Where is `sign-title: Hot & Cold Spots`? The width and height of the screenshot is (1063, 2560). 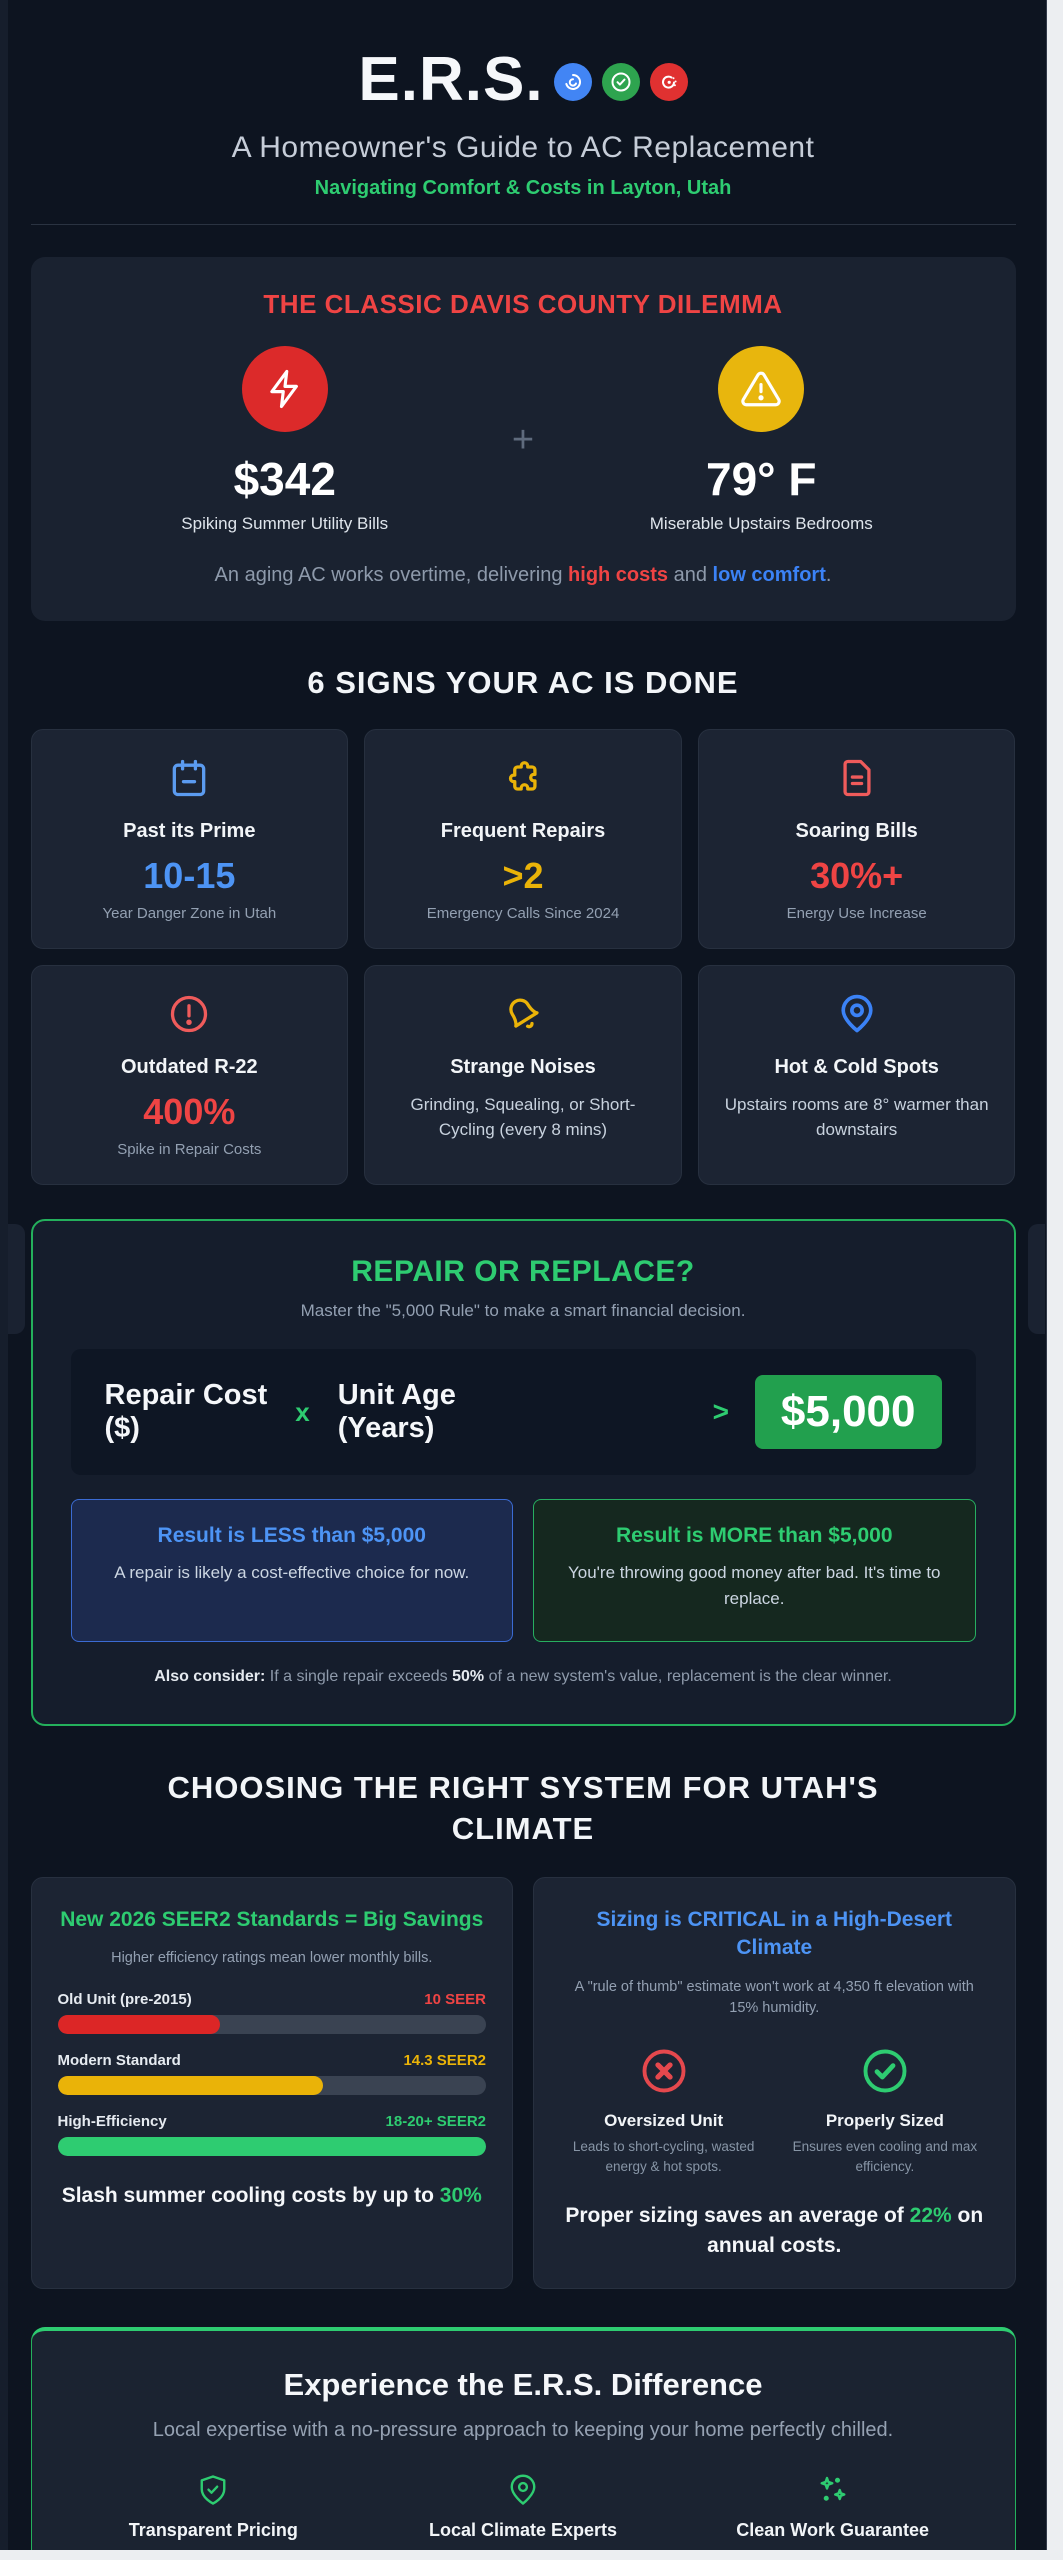
sign-title: Hot & Cold Spots is located at coordinates (856, 1067).